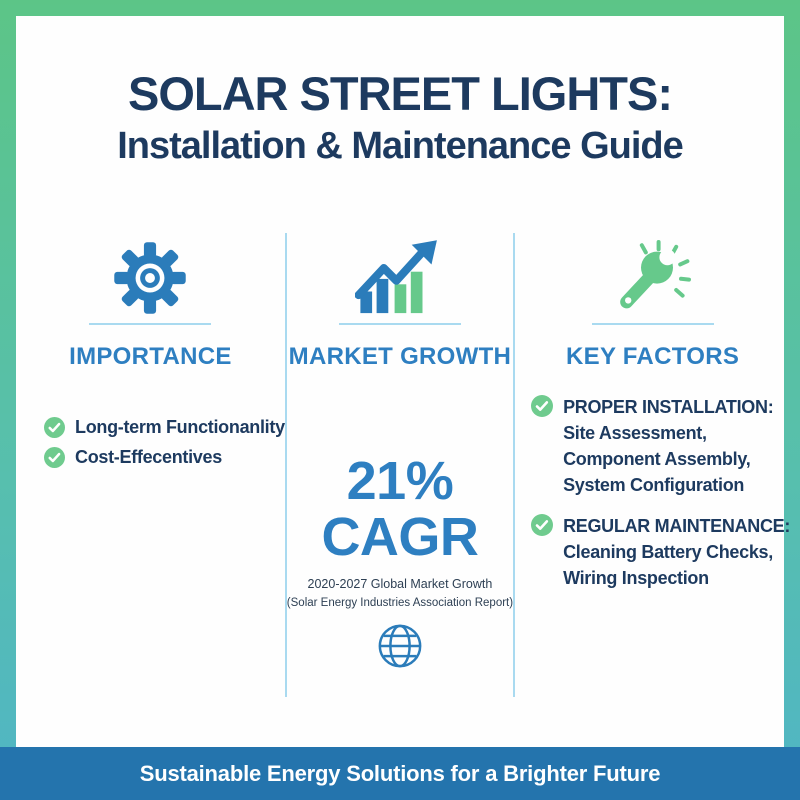 The width and height of the screenshot is (800, 800). I want to click on list-item: Cost-Effecentives, so click(164, 457).